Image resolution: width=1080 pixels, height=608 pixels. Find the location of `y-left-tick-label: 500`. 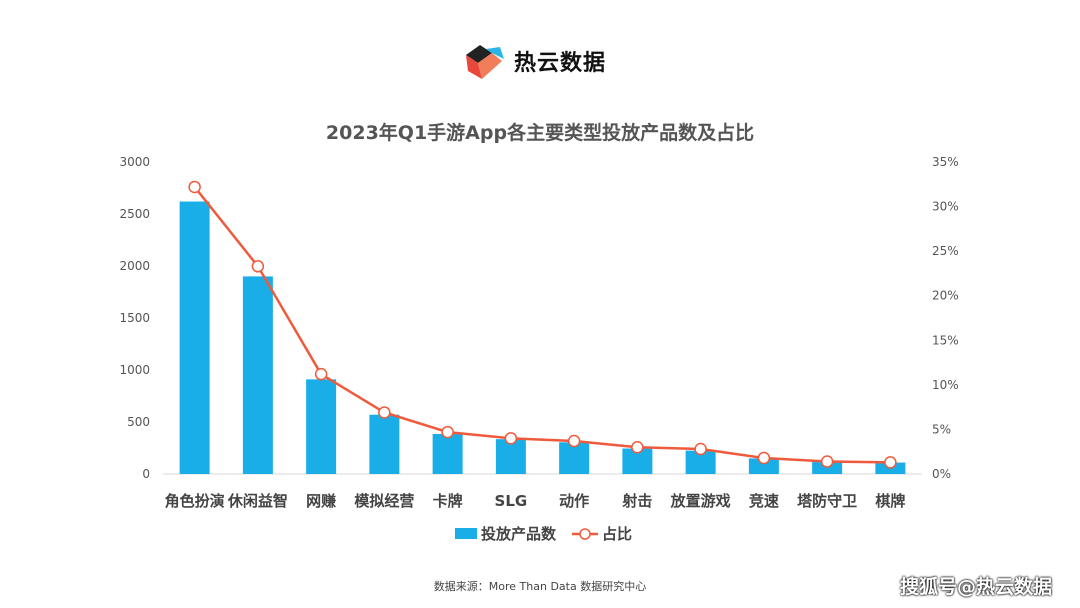

y-left-tick-label: 500 is located at coordinates (138, 422).